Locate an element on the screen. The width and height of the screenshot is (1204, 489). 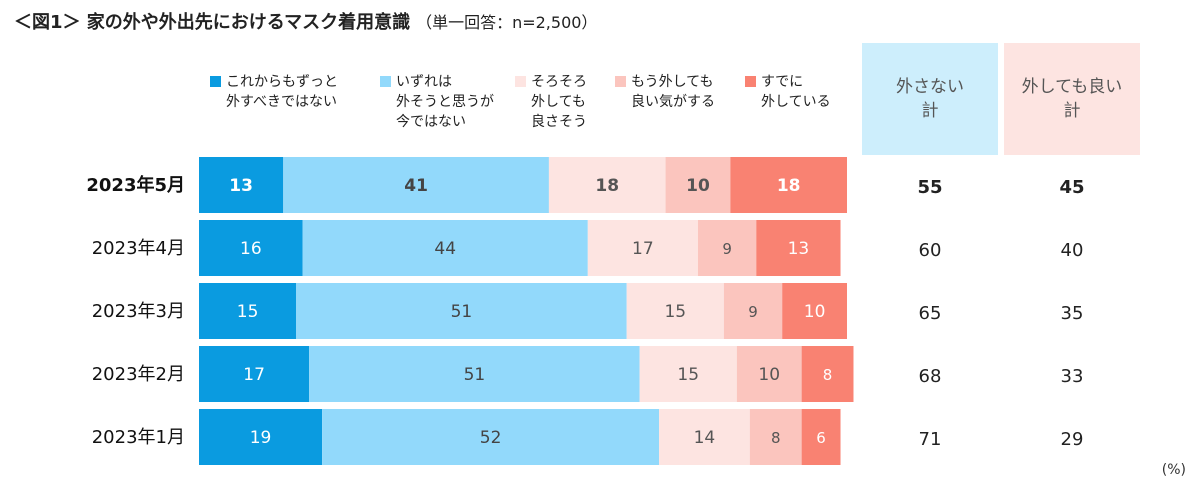
legend-item-4: すでに 外している is located at coordinates (788, 92).